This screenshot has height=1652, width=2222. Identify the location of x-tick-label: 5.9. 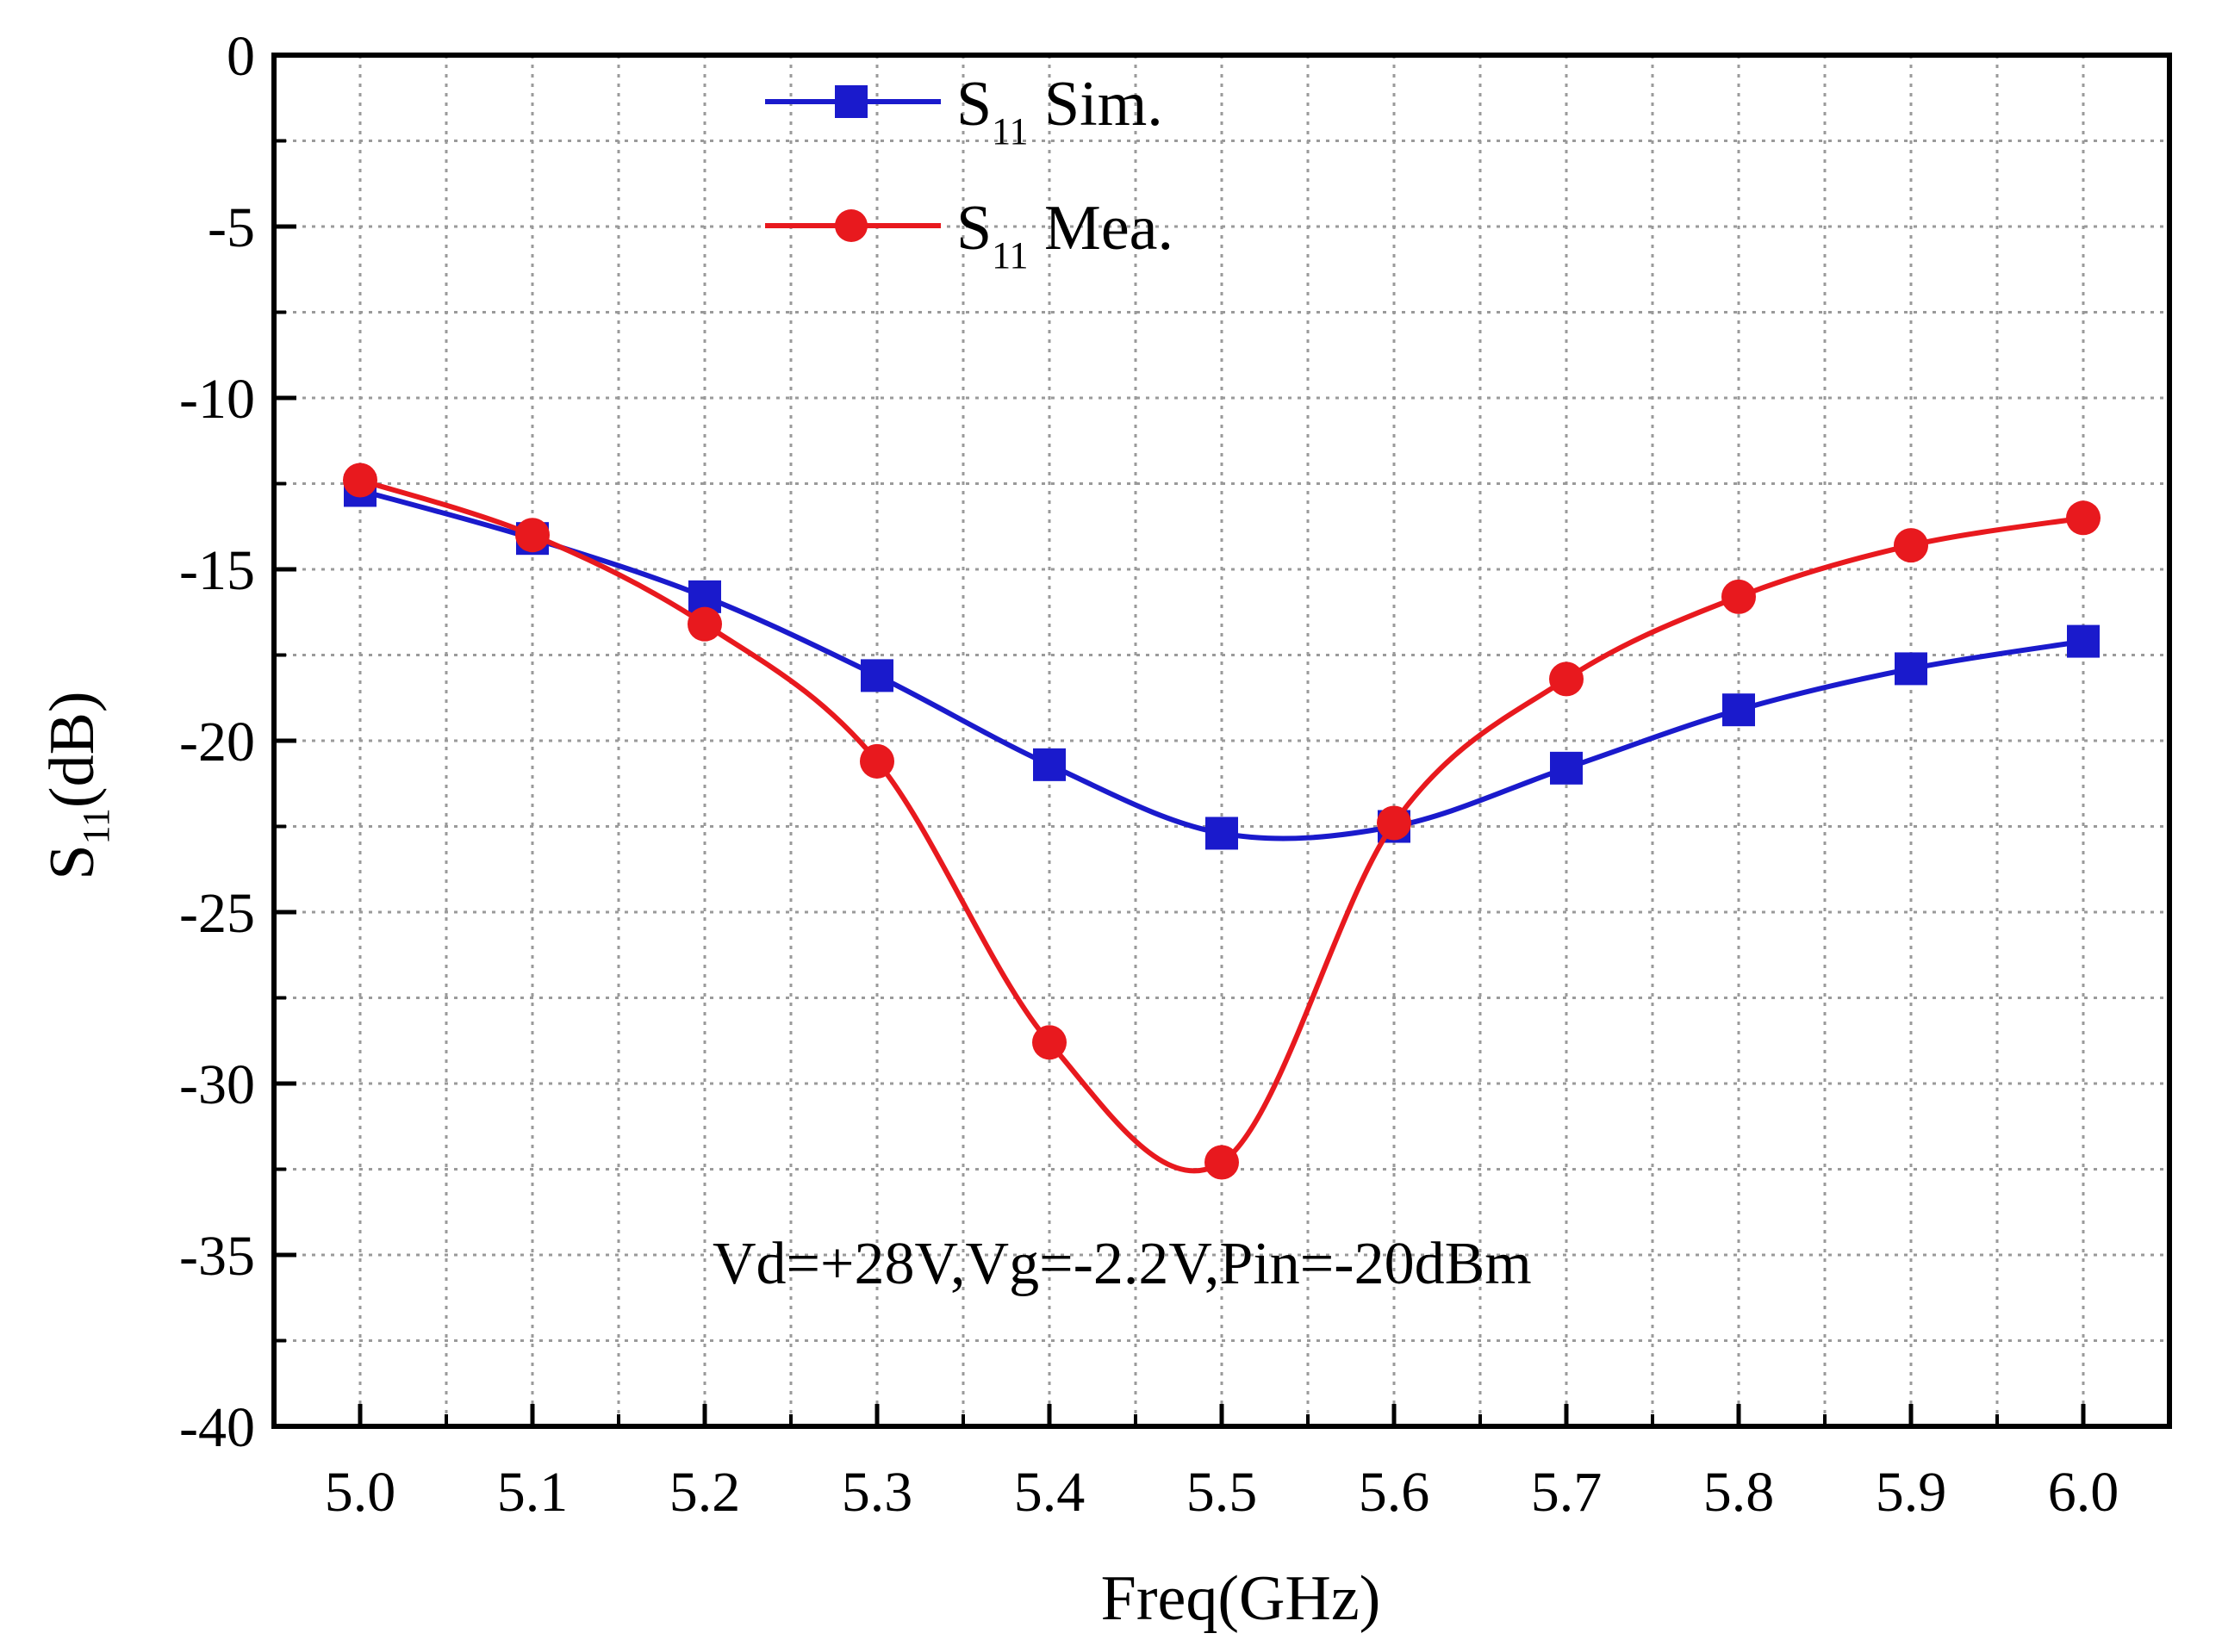
(1911, 1492).